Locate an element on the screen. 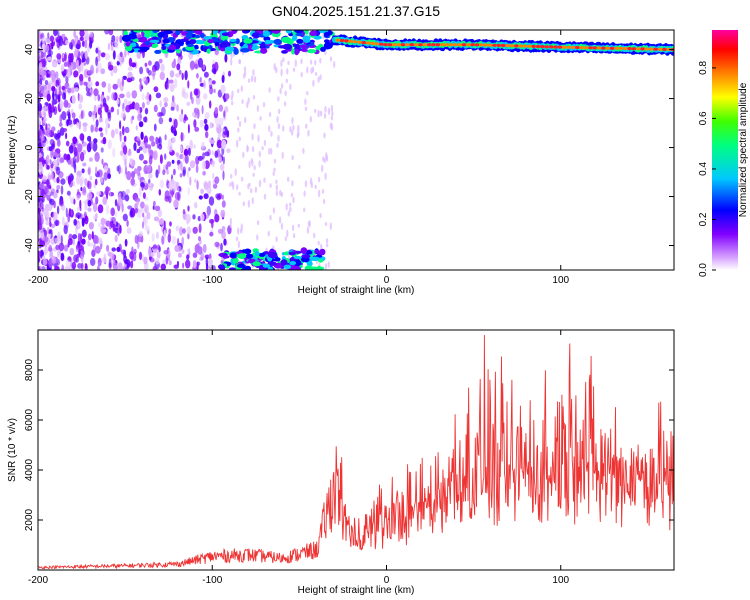 The image size is (750, 600). spectrogram-cell-1942 is located at coordinates (155, 41).